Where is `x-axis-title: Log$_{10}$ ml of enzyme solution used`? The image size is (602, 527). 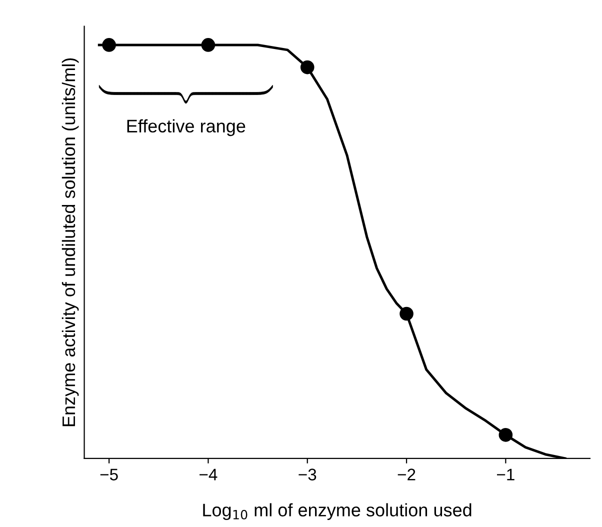 x-axis-title: Log$_{10}$ ml of enzyme solution used is located at coordinates (337, 511).